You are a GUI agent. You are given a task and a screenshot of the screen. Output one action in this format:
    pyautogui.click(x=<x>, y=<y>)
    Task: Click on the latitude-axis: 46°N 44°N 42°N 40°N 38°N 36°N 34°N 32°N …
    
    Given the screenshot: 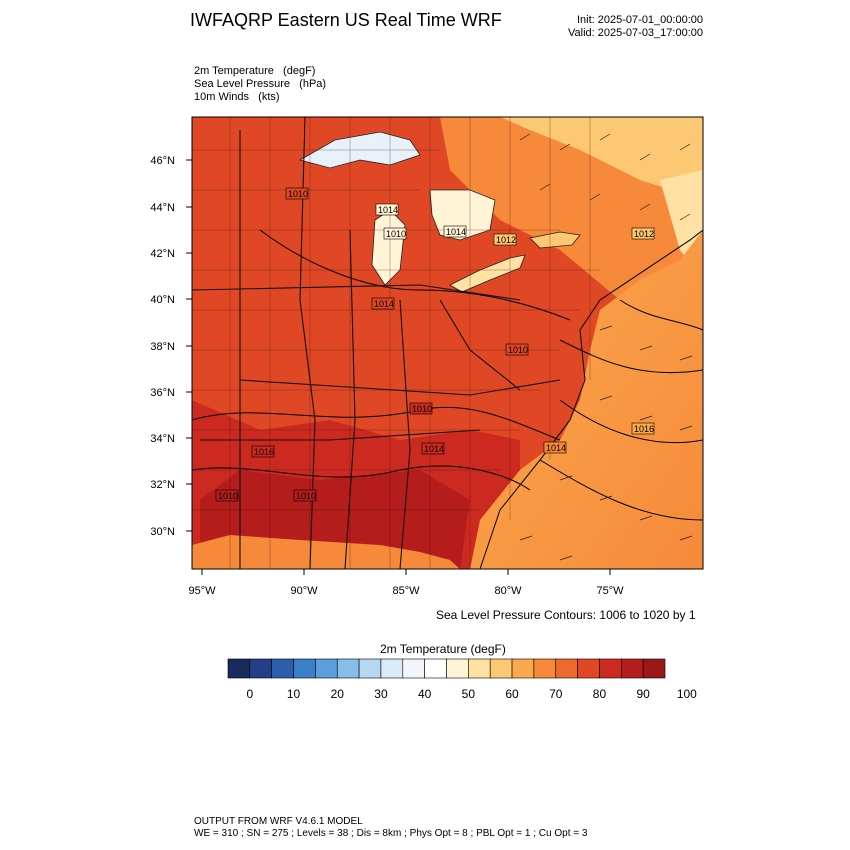 What is the action you would take?
    pyautogui.click(x=171, y=346)
    